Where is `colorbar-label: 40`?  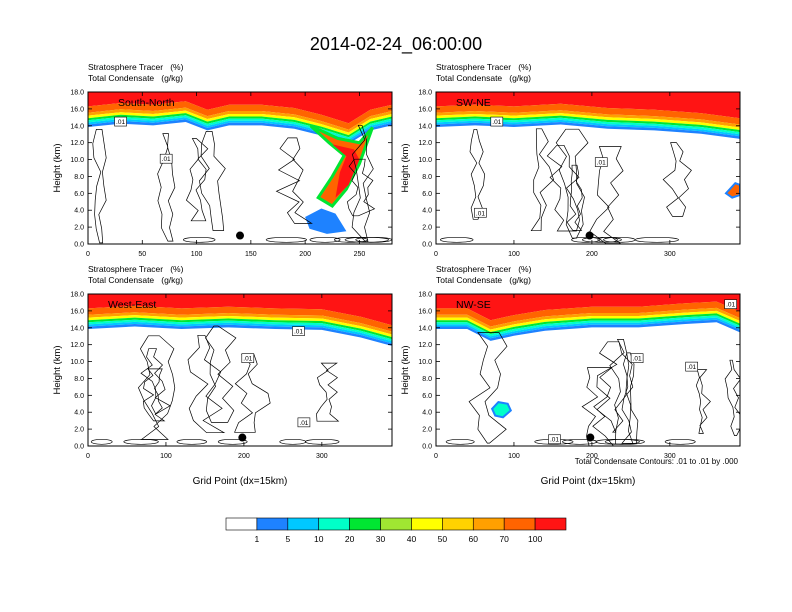 colorbar-label: 40 is located at coordinates (412, 539).